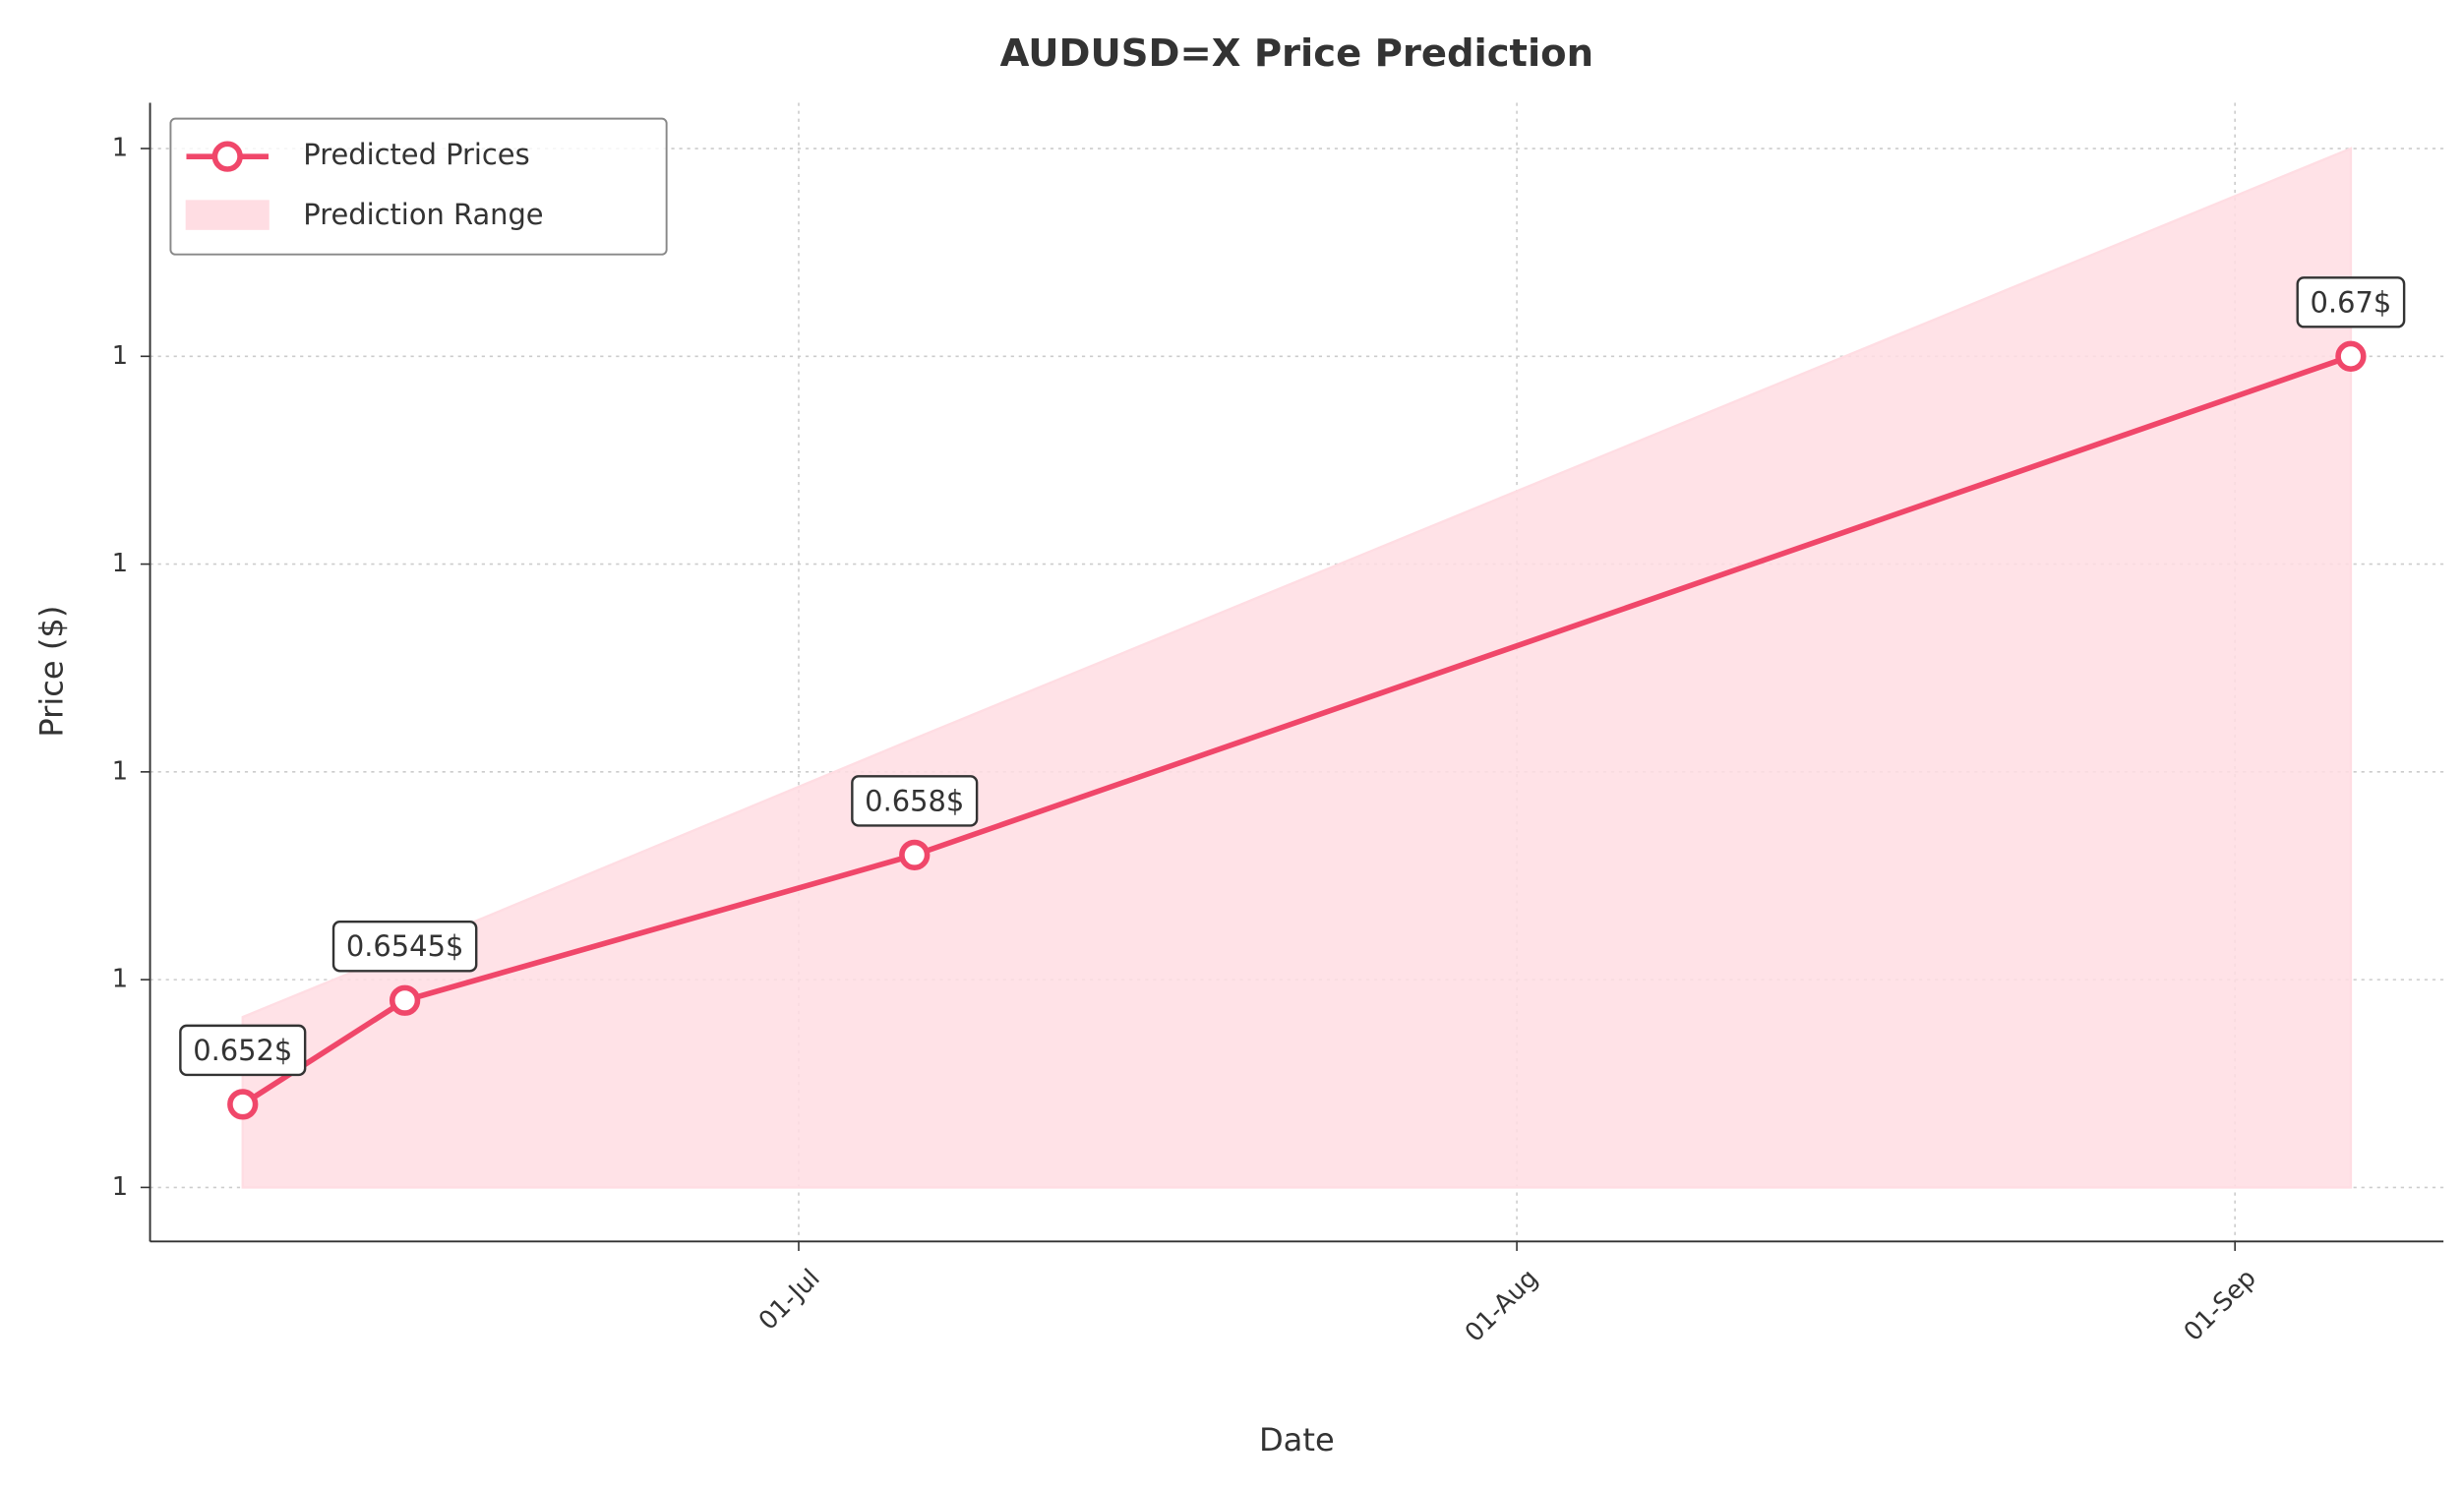  I want to click on legend-marker, so click(227, 156).